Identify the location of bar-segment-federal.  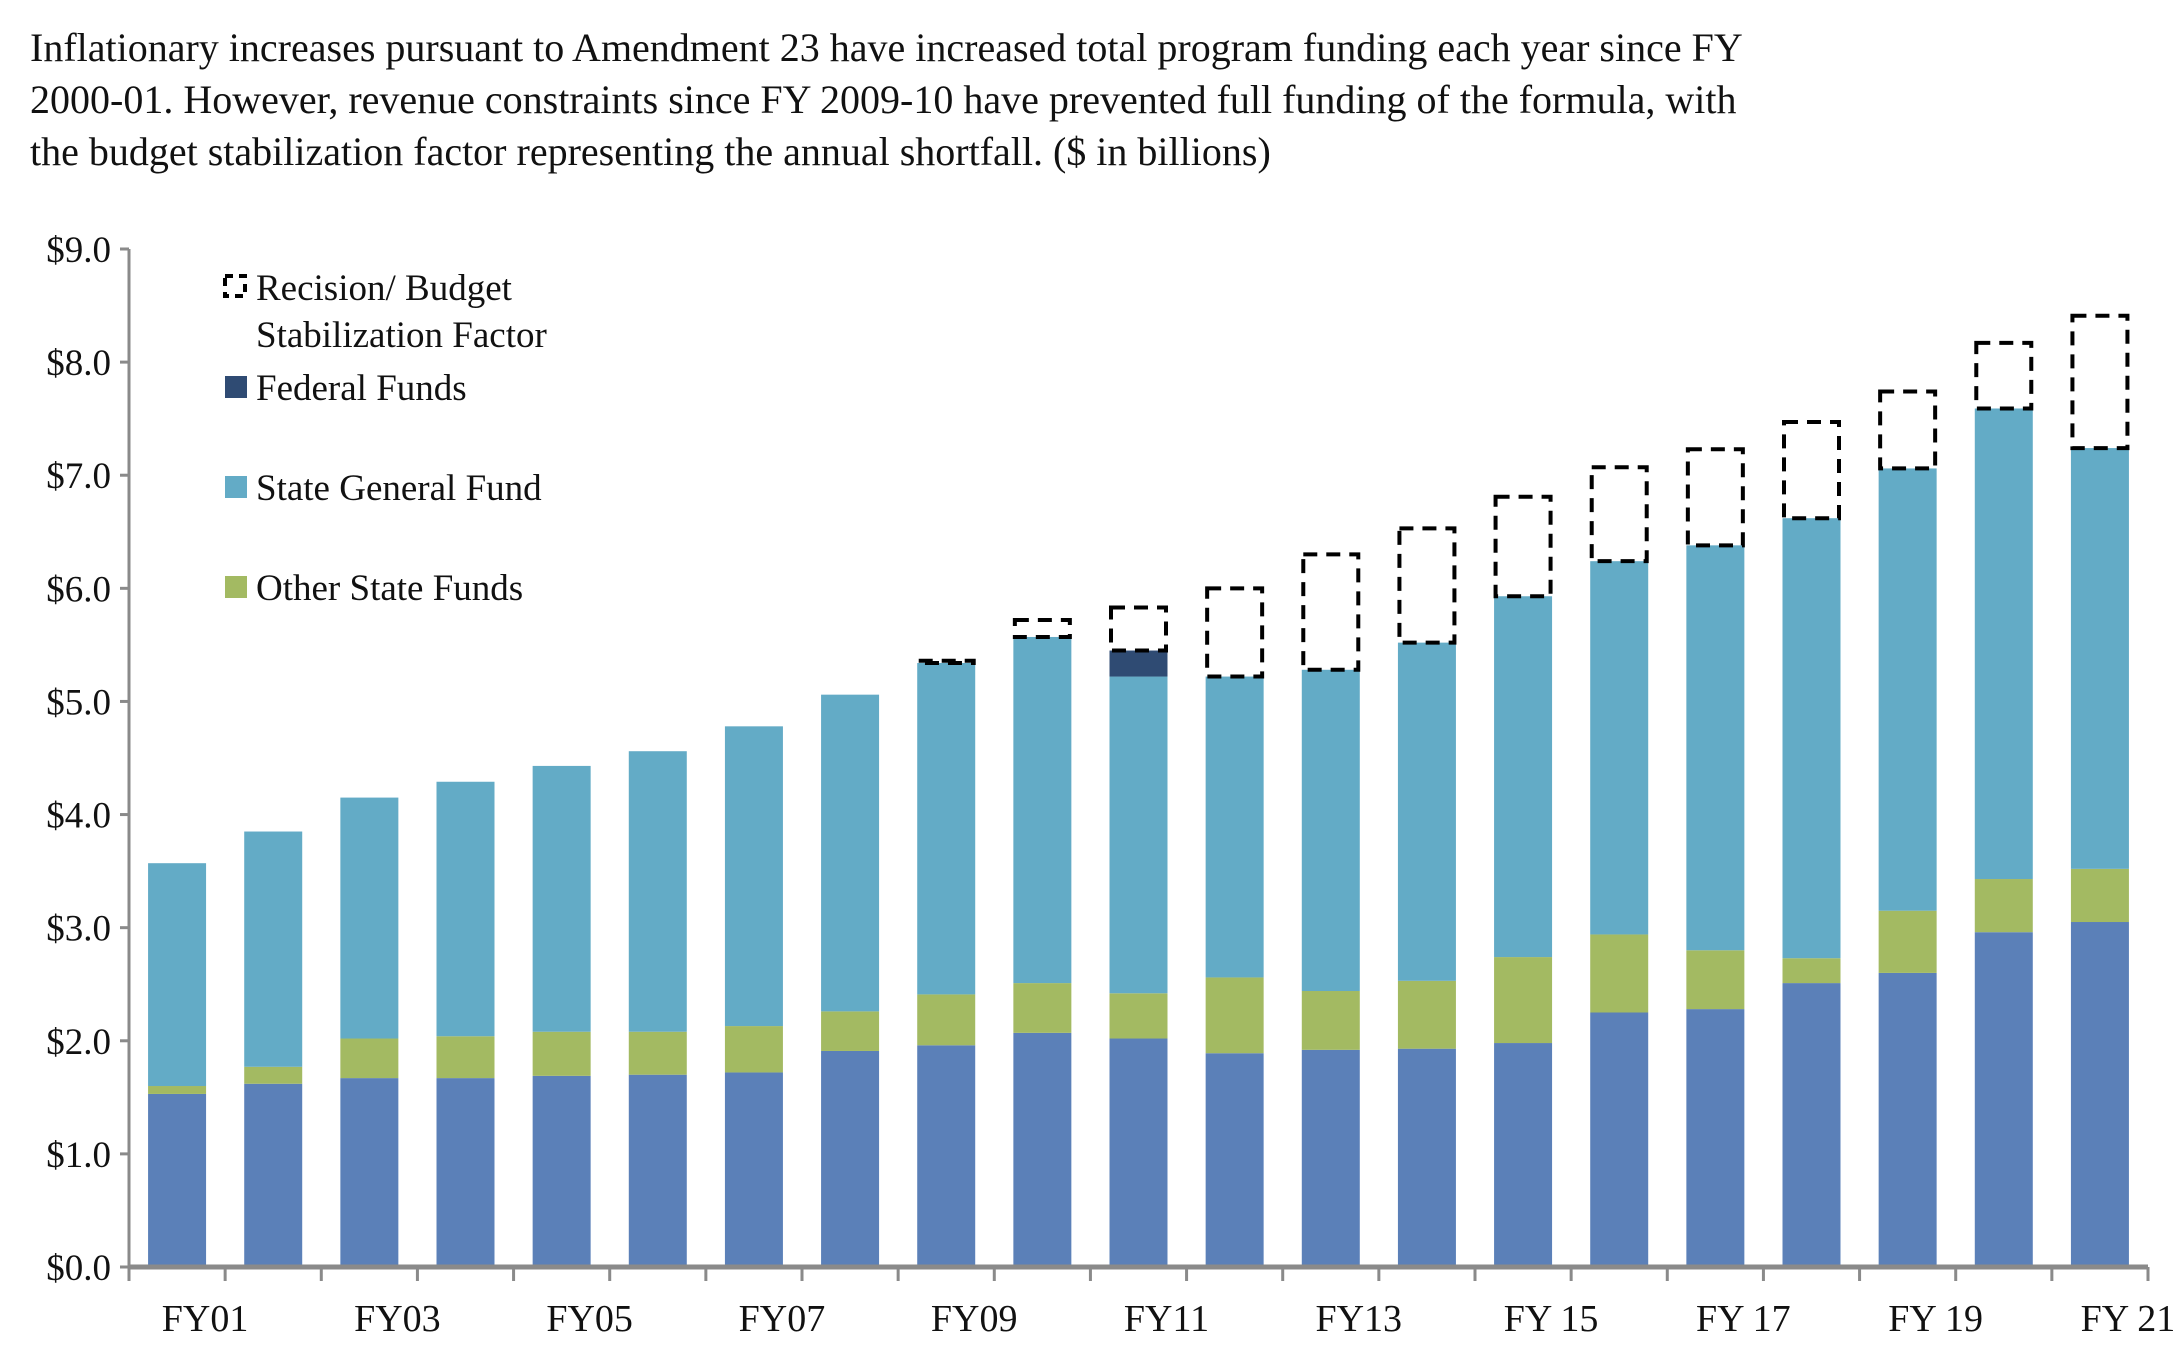
(1138, 663).